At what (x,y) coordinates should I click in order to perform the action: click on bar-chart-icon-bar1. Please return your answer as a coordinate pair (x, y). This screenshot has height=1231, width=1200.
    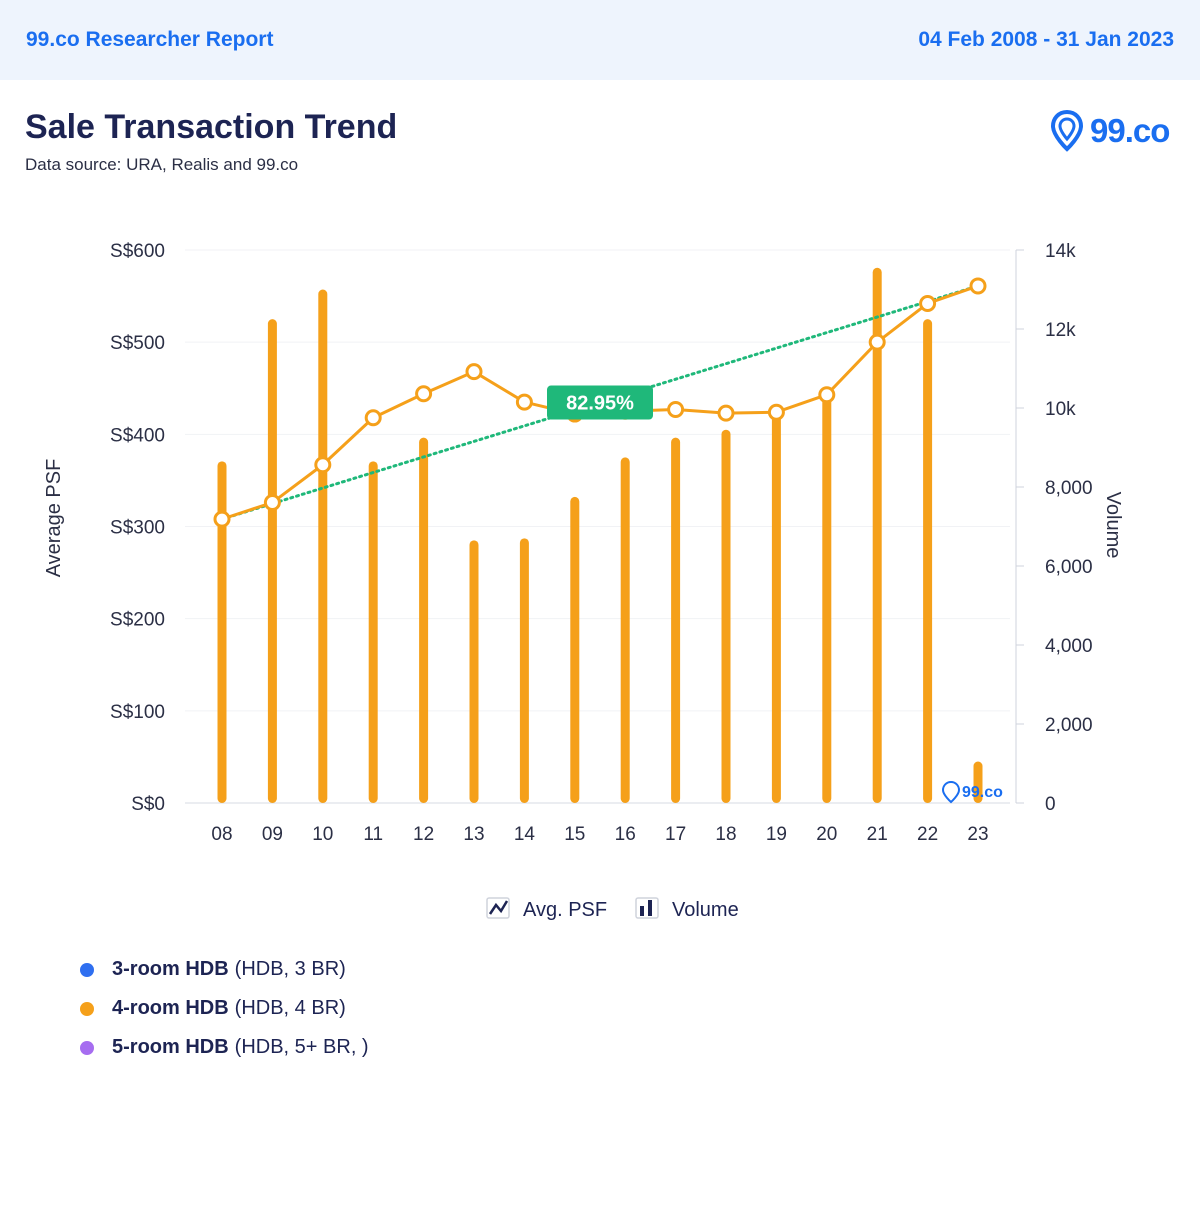
    Looking at the image, I should click on (642, 911).